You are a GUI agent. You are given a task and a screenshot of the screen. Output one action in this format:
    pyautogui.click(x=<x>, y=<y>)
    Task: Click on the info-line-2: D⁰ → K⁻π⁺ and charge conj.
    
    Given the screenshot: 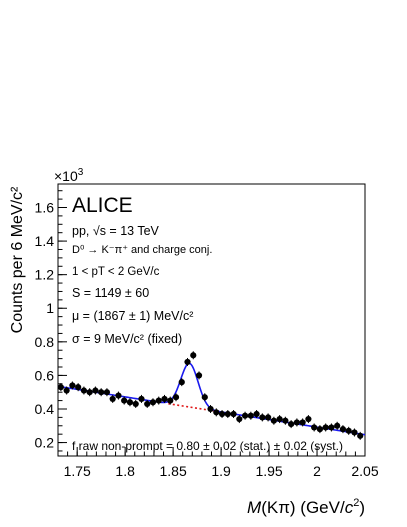 What is the action you would take?
    pyautogui.click(x=142, y=250)
    